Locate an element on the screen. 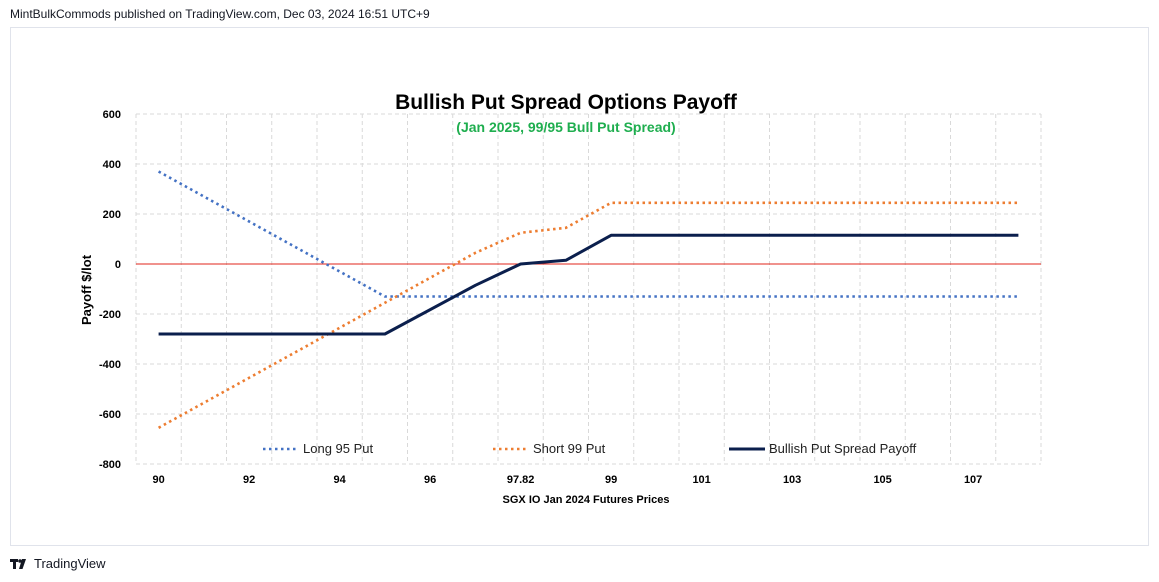  x-tick-label: 103 is located at coordinates (792, 480).